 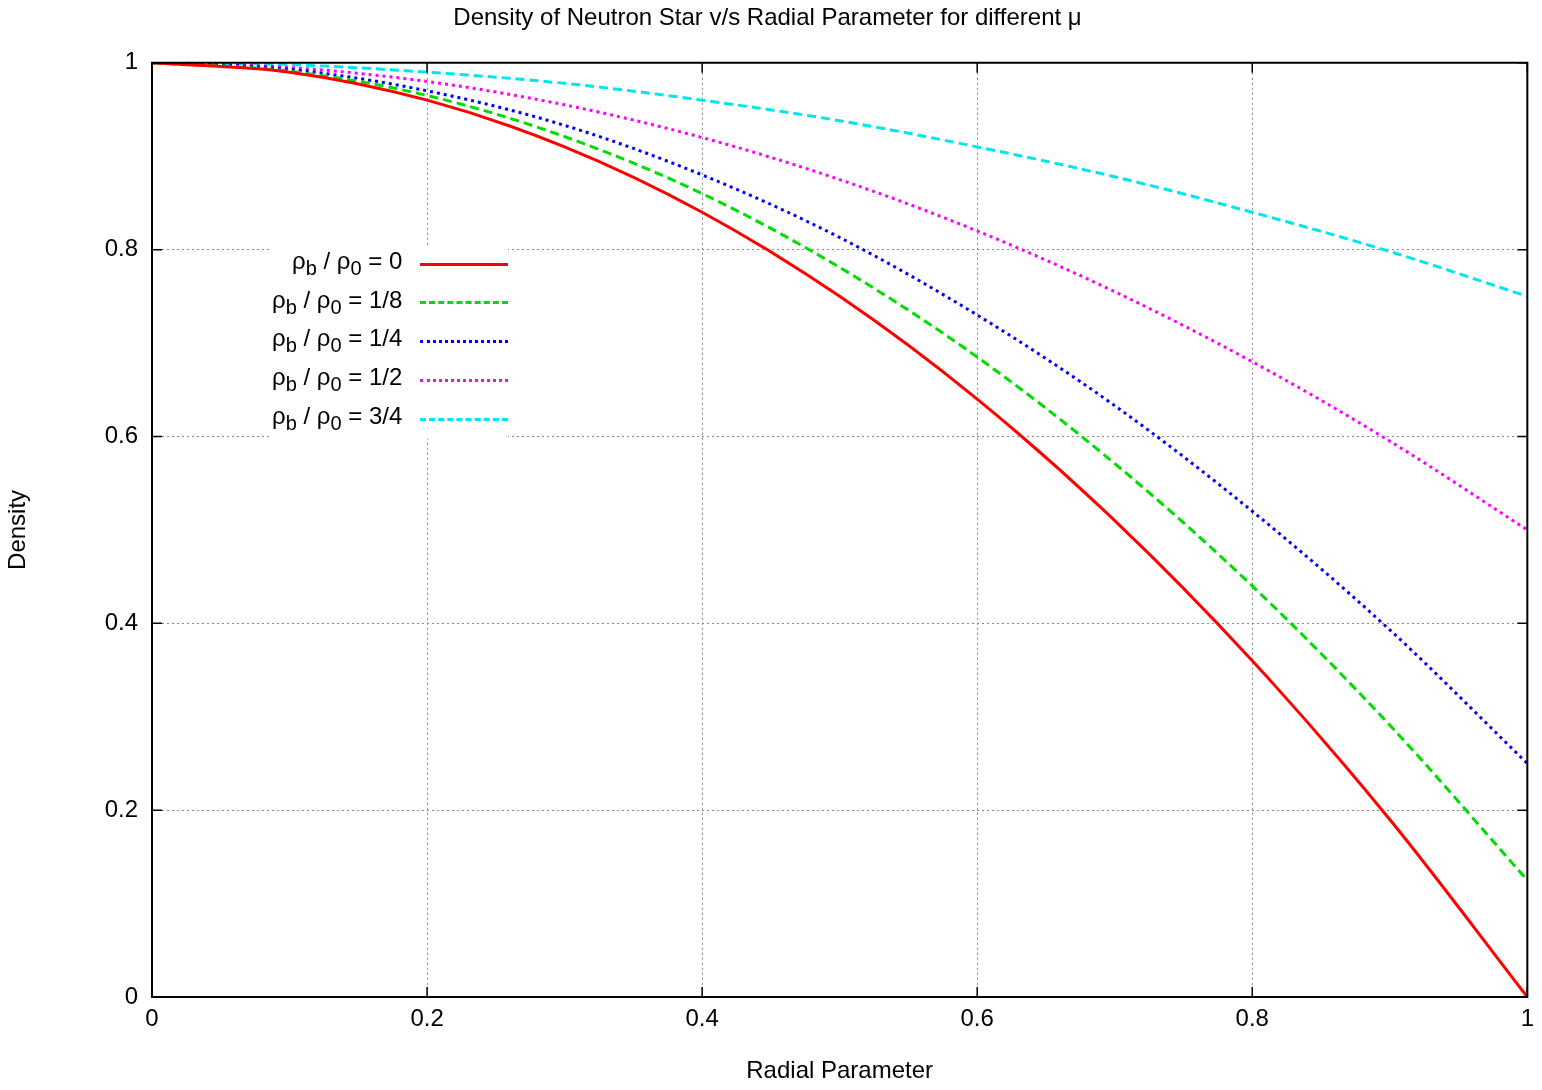 What do you see at coordinates (427, 1018) in the screenshot?
I see `x-tick-label: 0.2` at bounding box center [427, 1018].